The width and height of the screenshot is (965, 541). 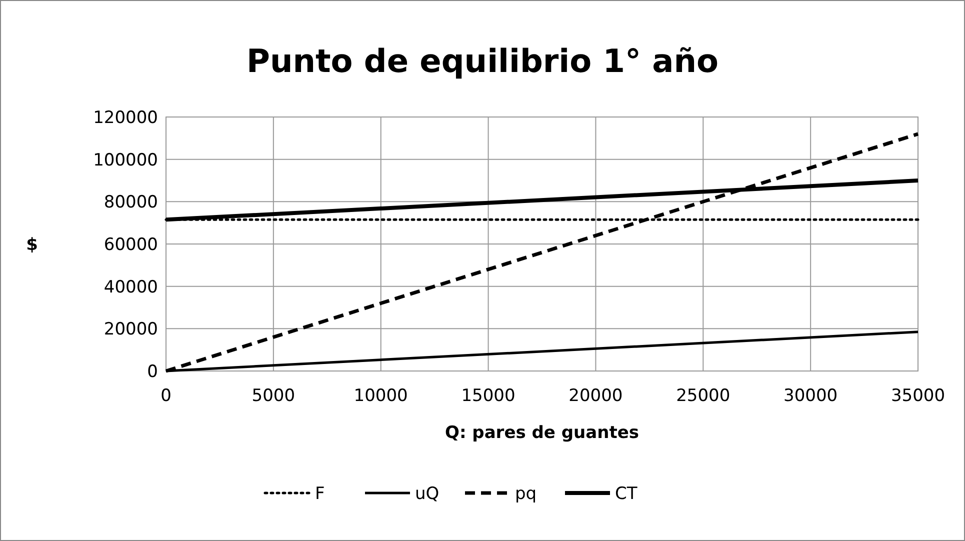 What do you see at coordinates (131, 287) in the screenshot?
I see `y-tick-label: 40000` at bounding box center [131, 287].